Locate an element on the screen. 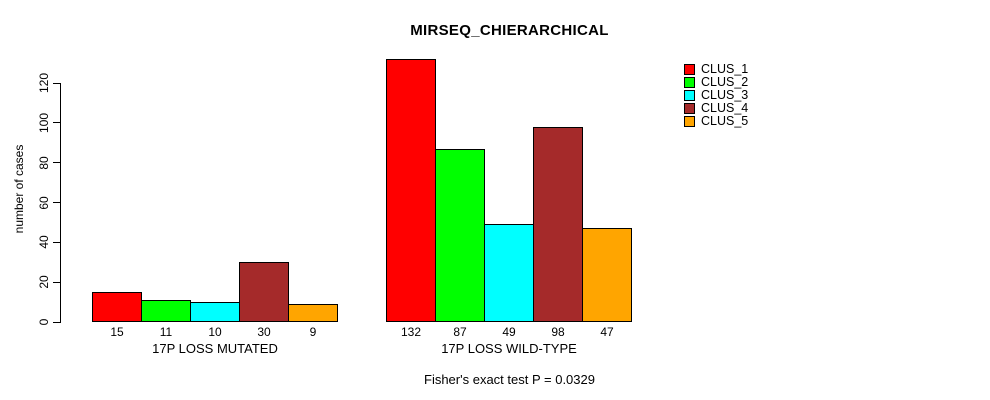  bar-value-label: 98 is located at coordinates (558, 332).